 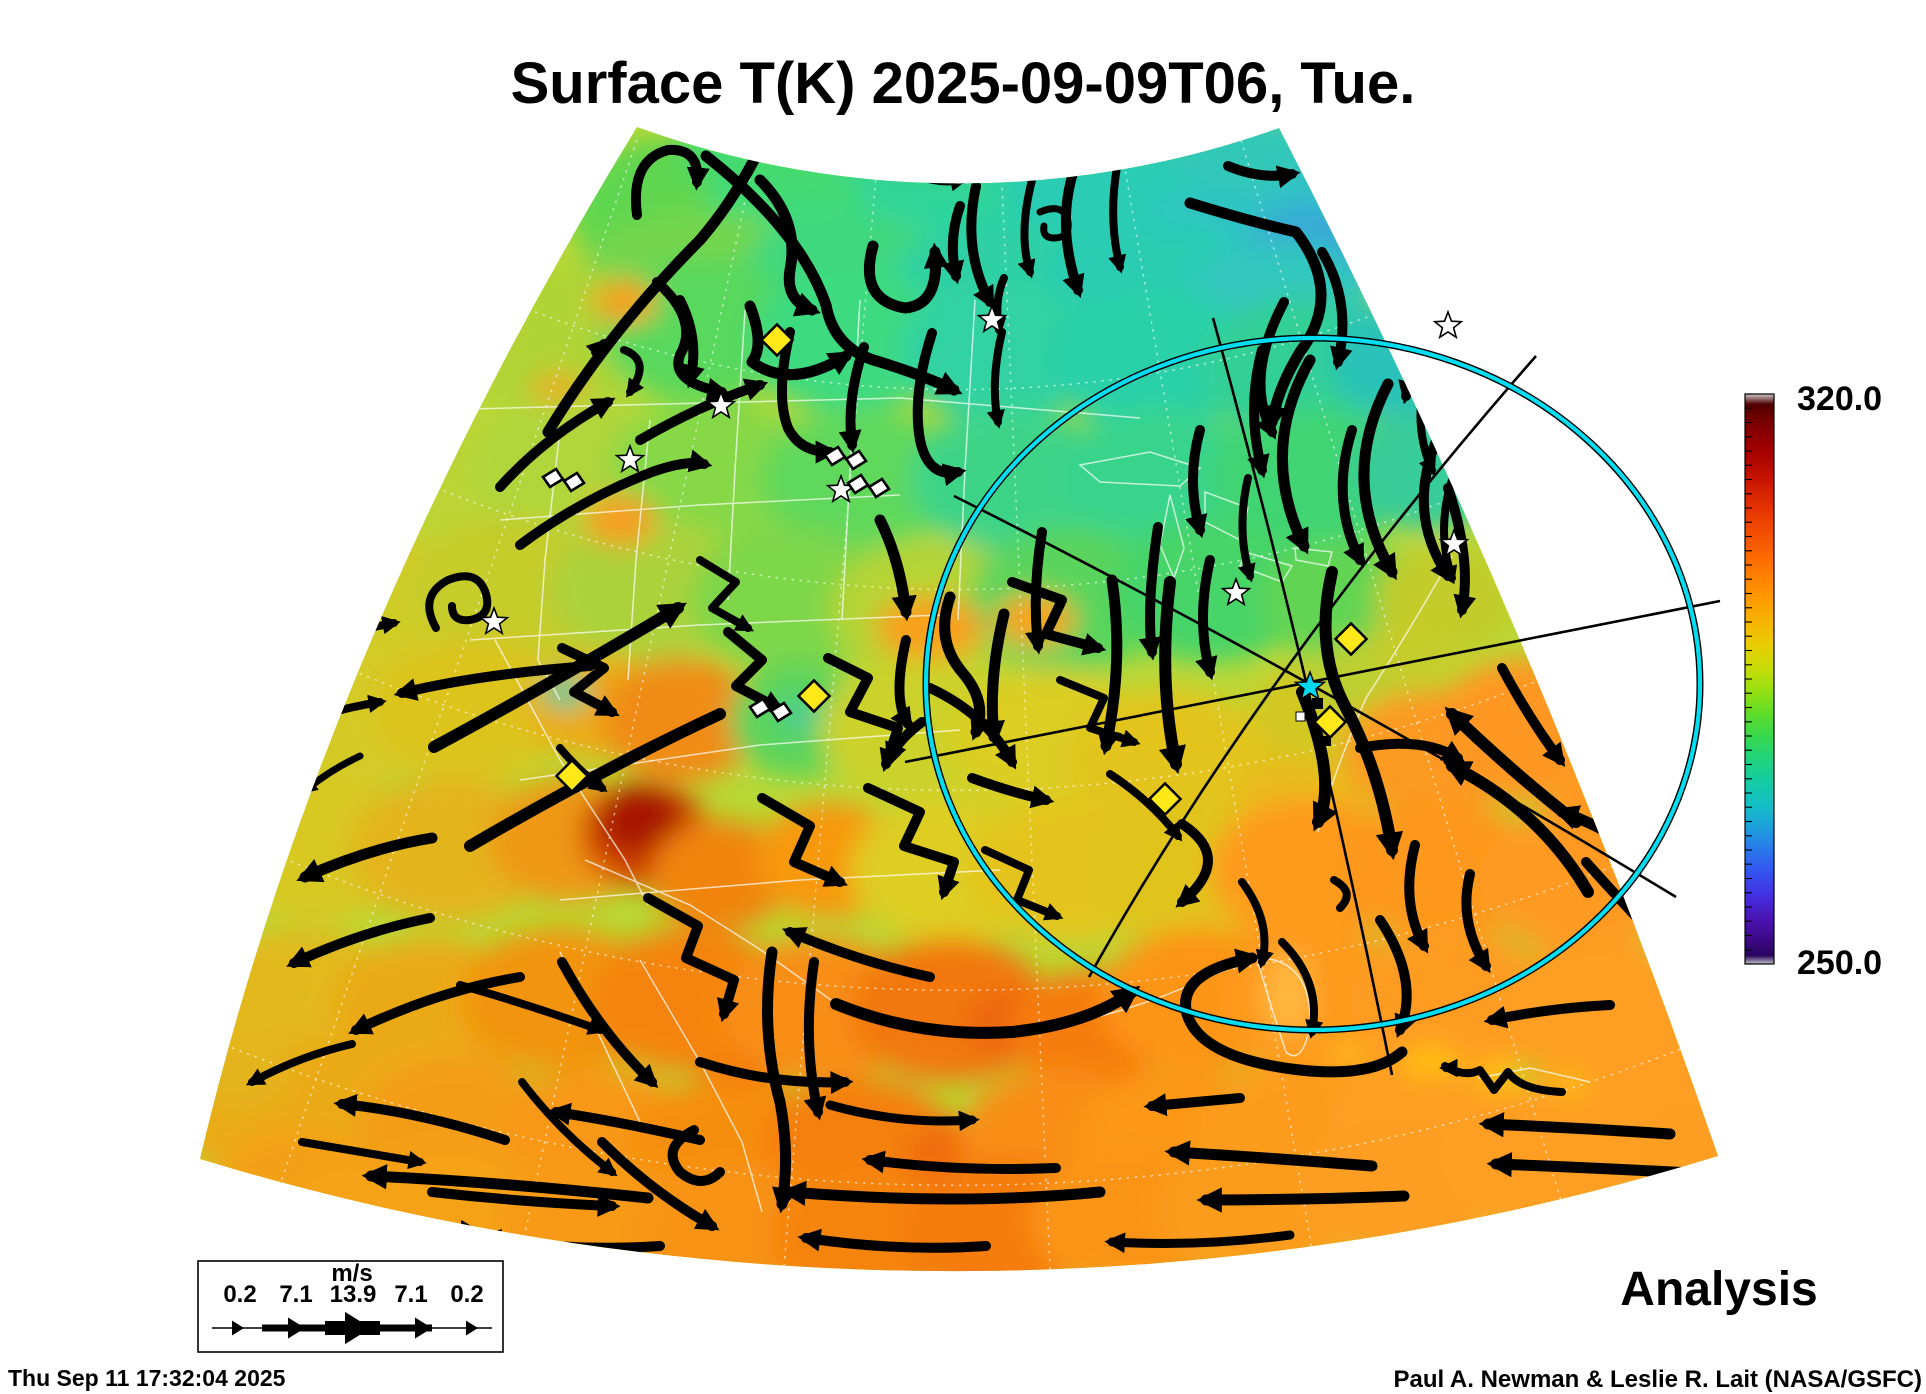 What do you see at coordinates (1839, 399) in the screenshot?
I see `svg-text: 320.0` at bounding box center [1839, 399].